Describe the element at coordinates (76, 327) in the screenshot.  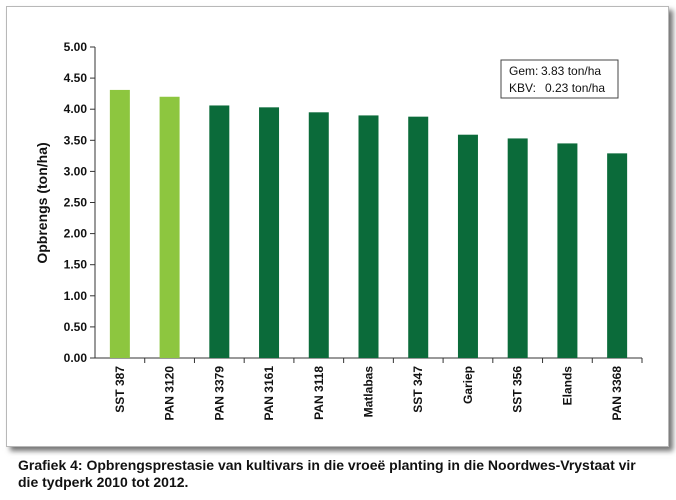
I see `y-tick-label: 0.50` at that location.